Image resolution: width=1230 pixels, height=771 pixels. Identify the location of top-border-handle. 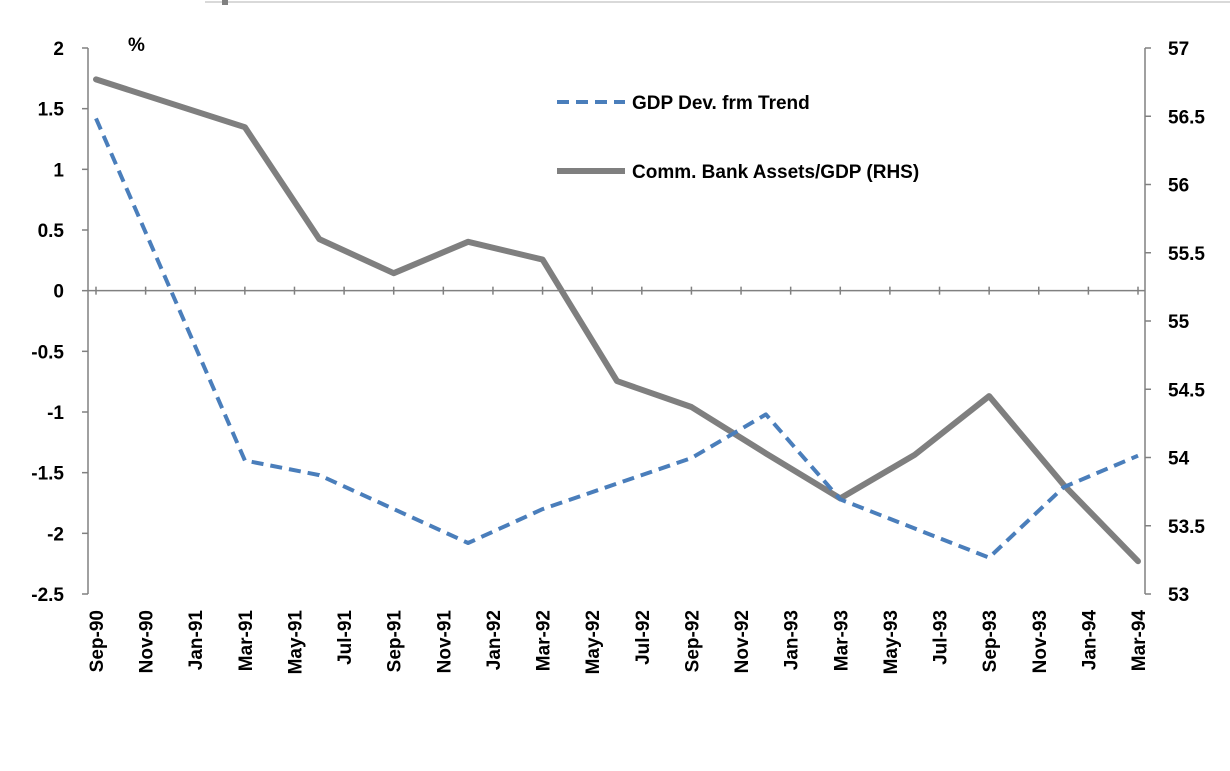
(225, 2).